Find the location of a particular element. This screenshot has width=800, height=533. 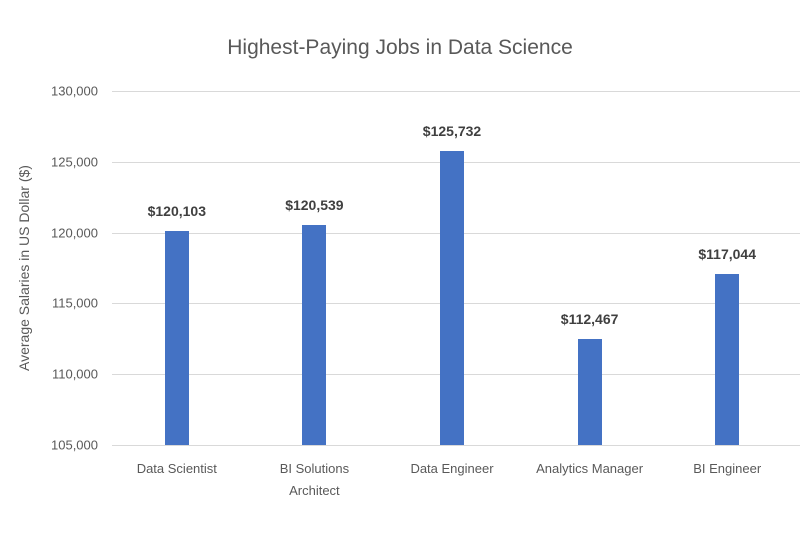

chart-title: Highest-Paying Jobs in Data Science is located at coordinates (400, 47).